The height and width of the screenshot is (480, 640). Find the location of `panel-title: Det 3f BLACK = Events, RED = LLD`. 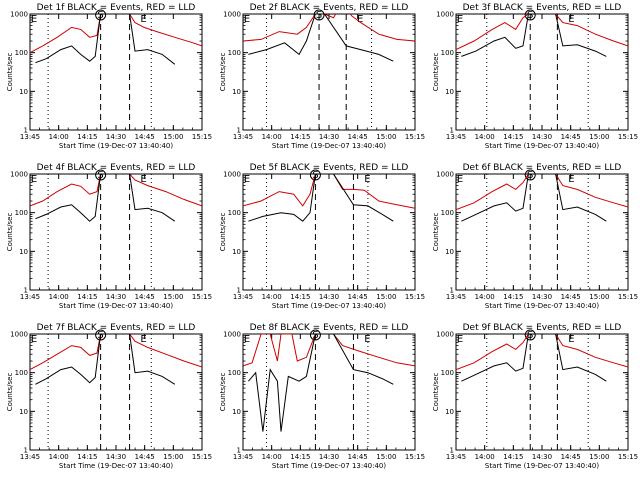

panel-title: Det 3f BLACK = Events, RED = LLD is located at coordinates (542, 8).